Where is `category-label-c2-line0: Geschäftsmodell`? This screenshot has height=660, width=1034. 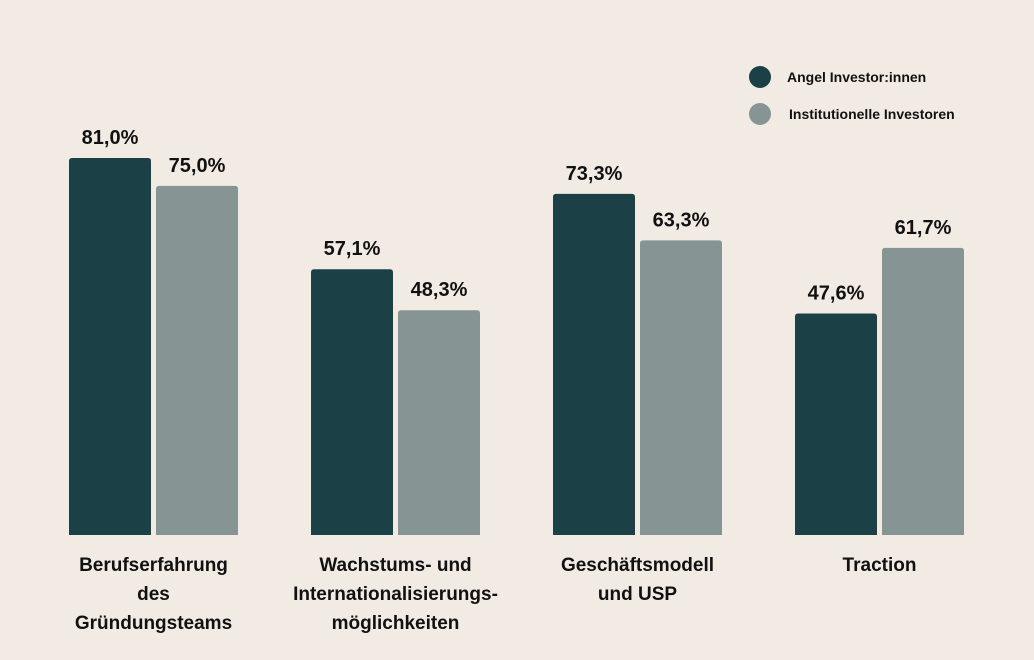 category-label-c2-line0: Geschäftsmodell is located at coordinates (637, 565).